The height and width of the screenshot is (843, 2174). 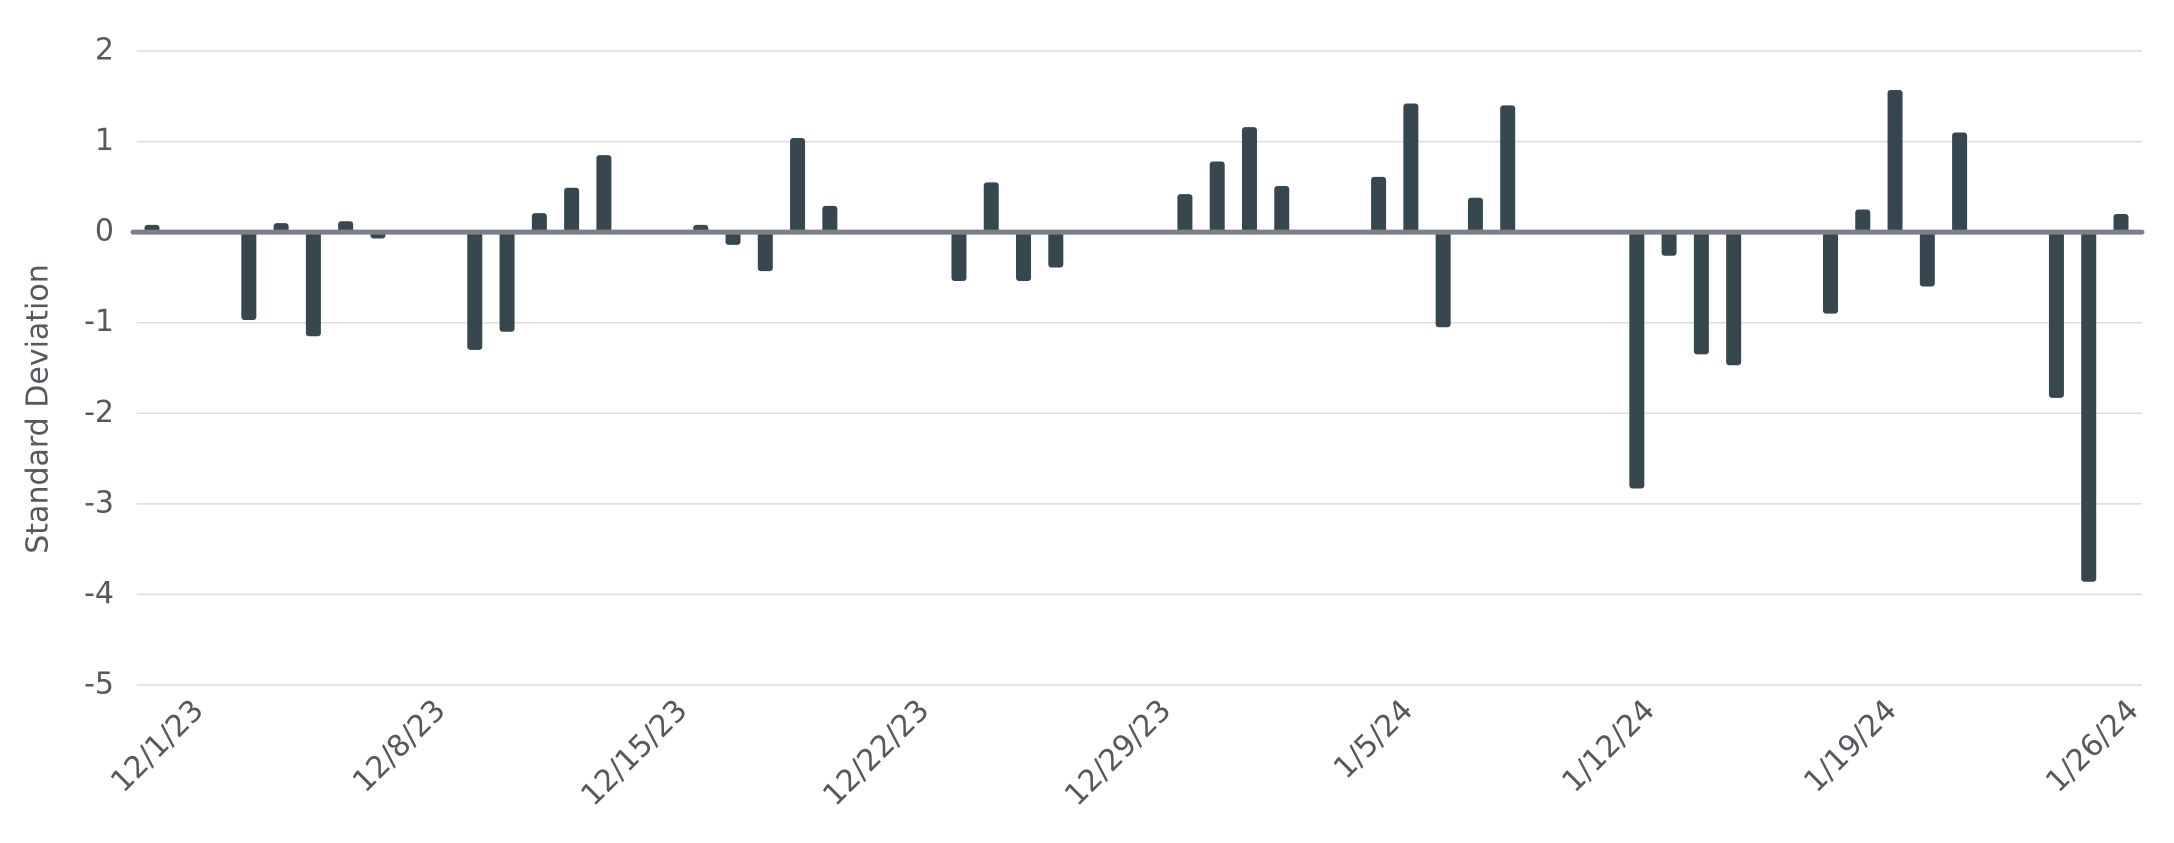 I want to click on y-tick-label: -2, so click(x=99, y=412).